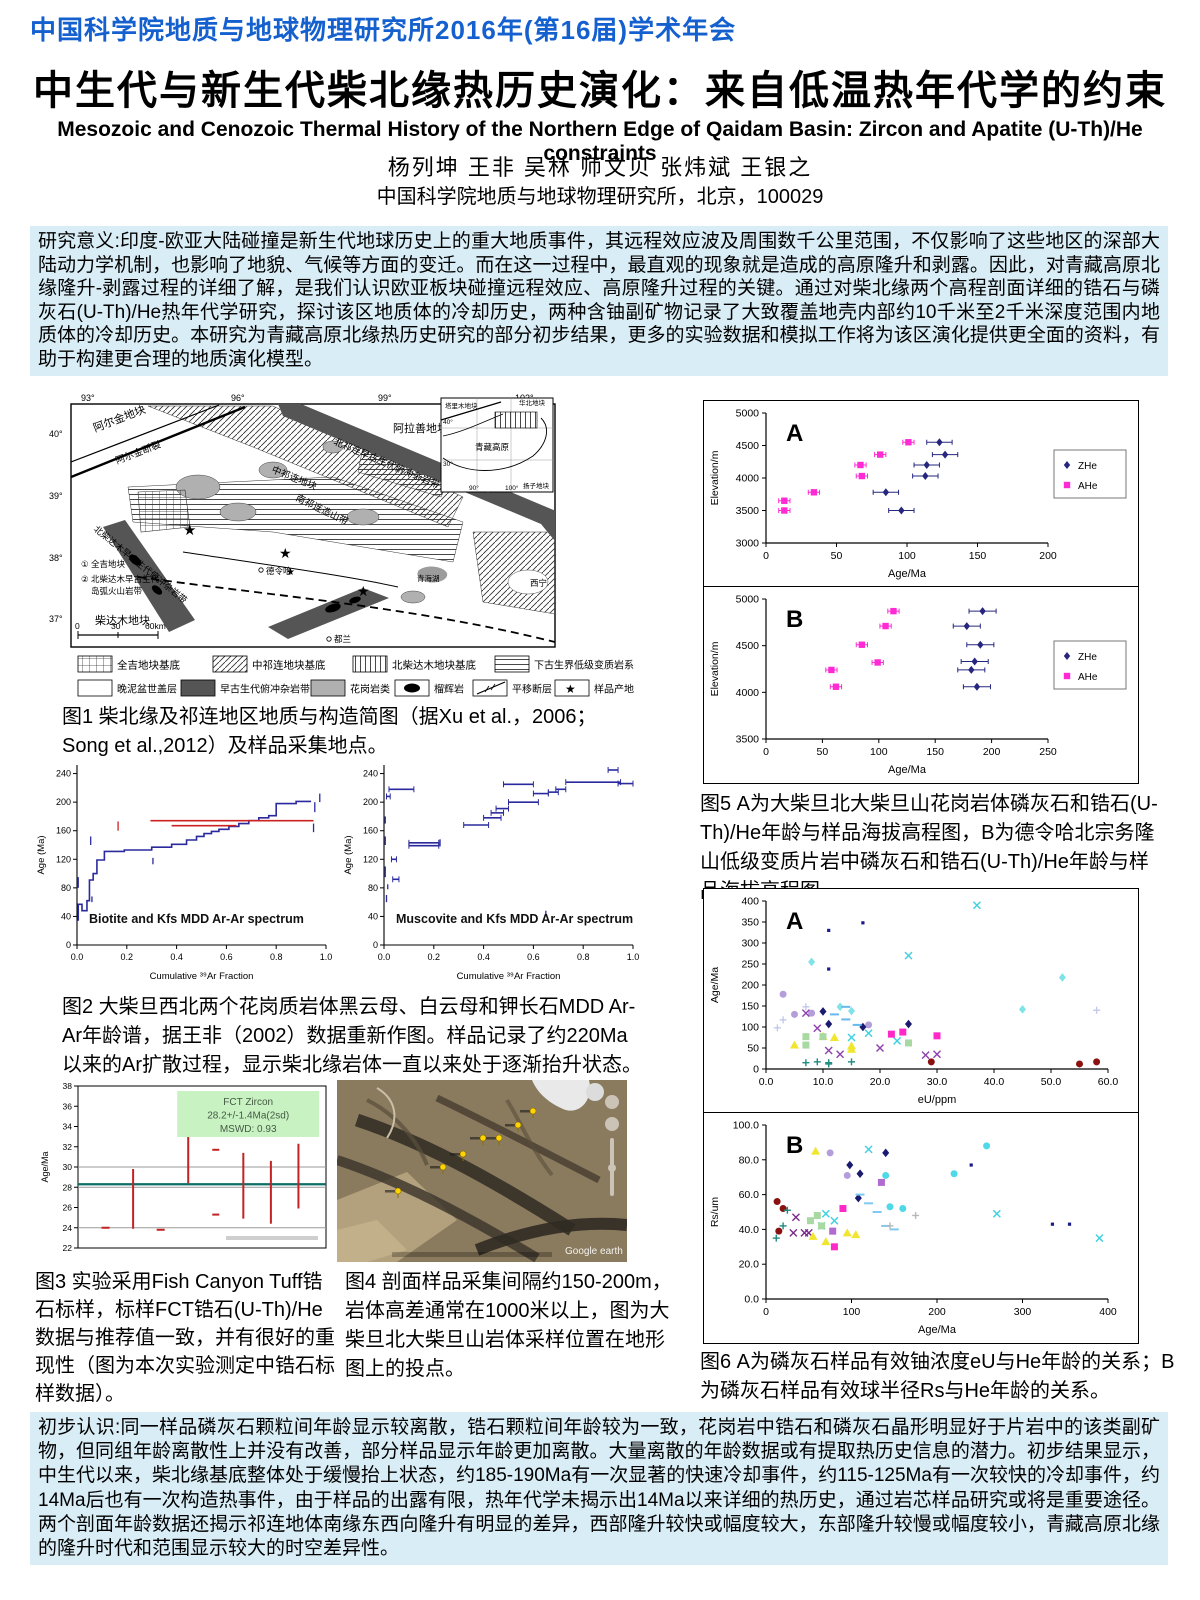 The image size is (1200, 1600). I want to click on svg-text: 早古生代俯冲杂岩带, so click(265, 689).